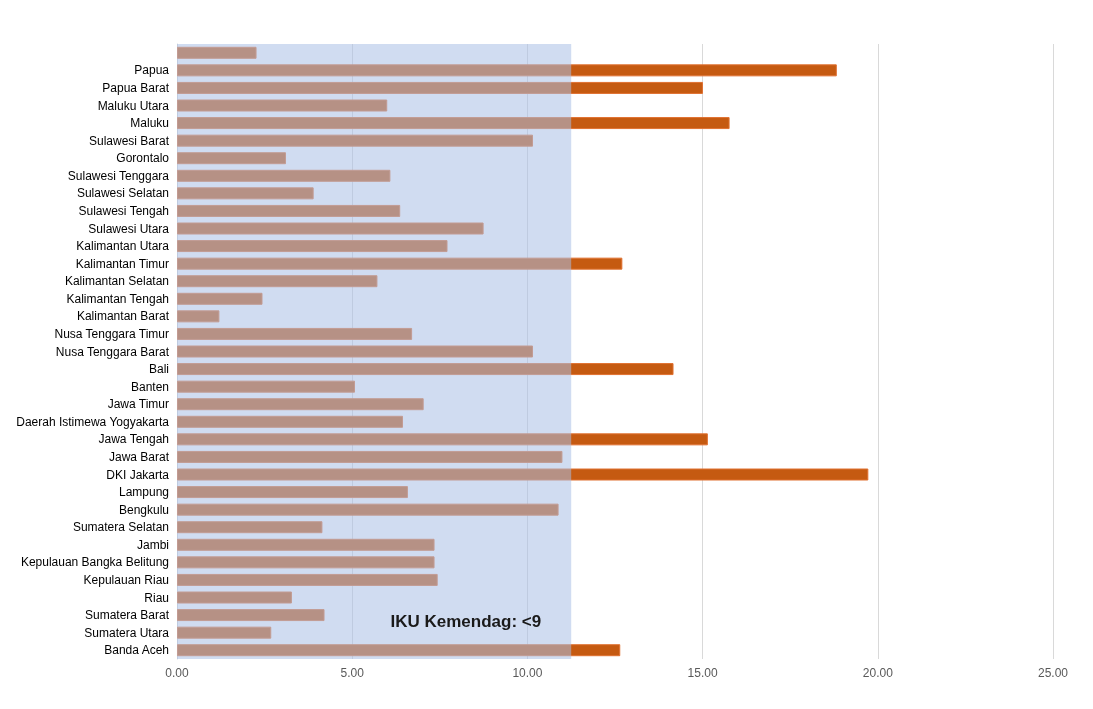  I want to click on y-tick-label: Sulawesi Tengah, so click(123, 210).